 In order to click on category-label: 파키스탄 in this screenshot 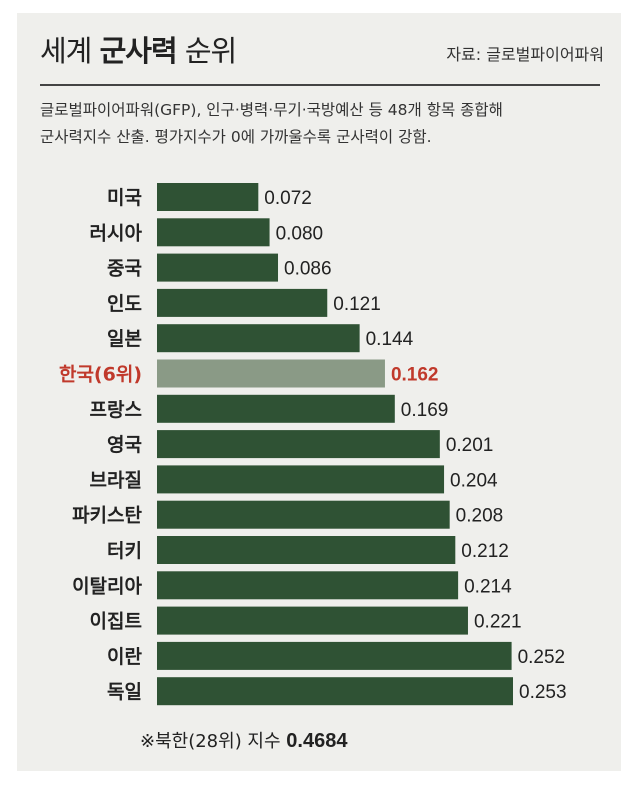, I will do `click(107, 516)`.